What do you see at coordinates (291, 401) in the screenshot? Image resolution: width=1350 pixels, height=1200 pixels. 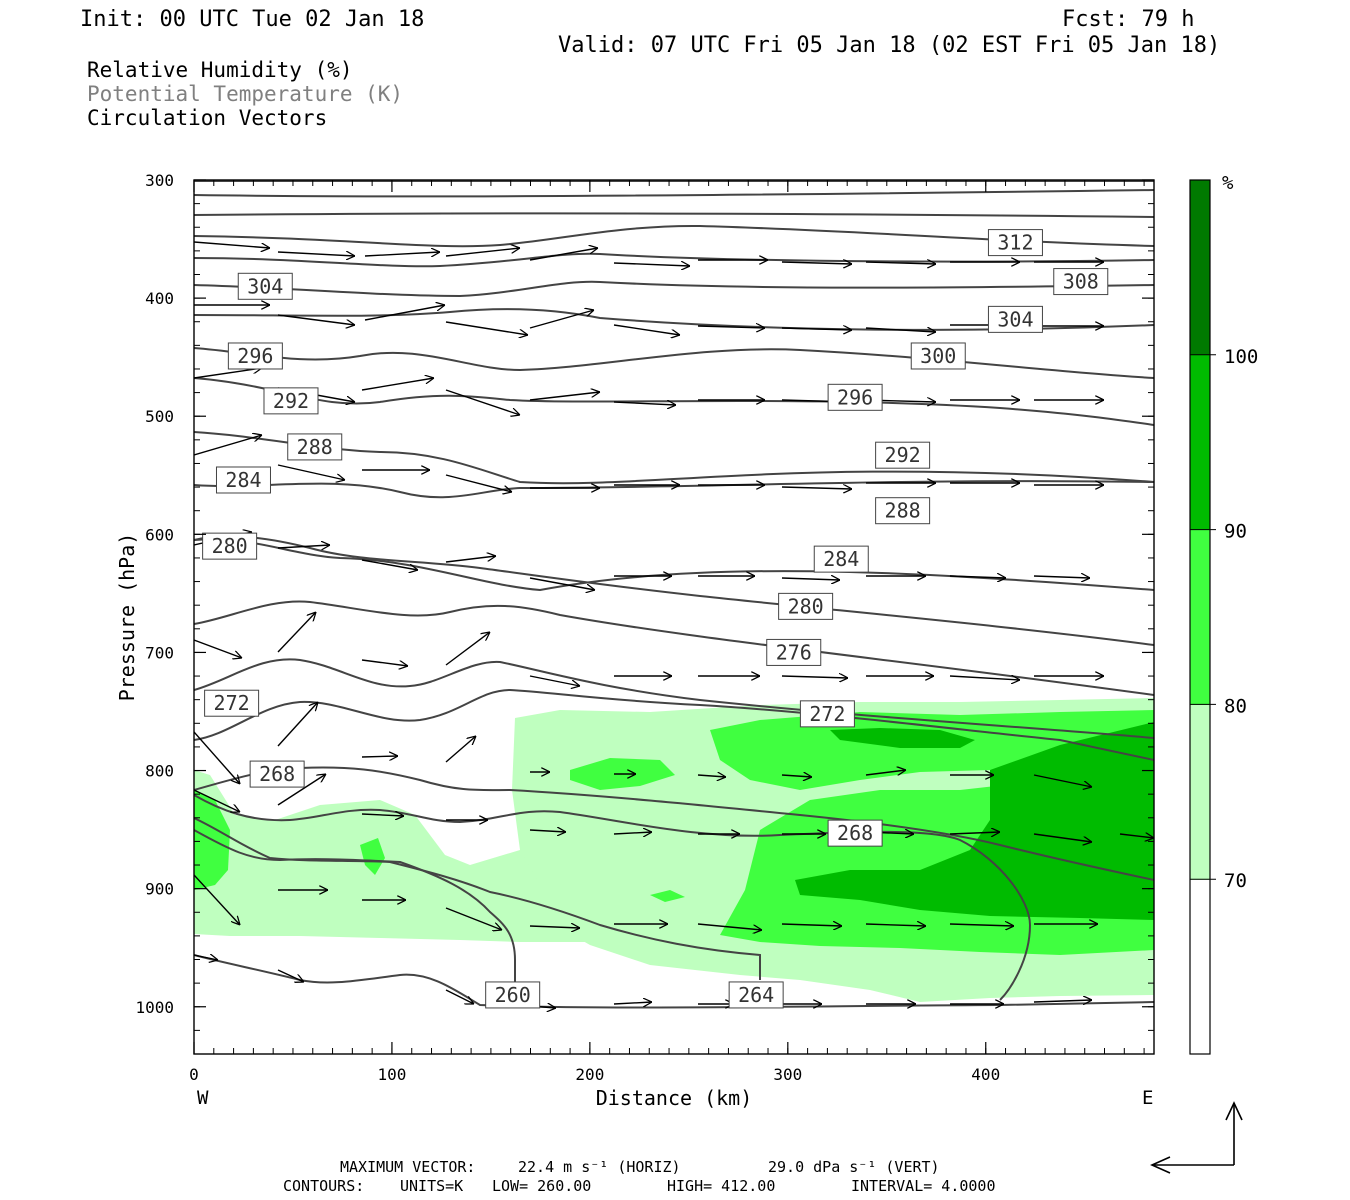 I see `contour-label: 292` at bounding box center [291, 401].